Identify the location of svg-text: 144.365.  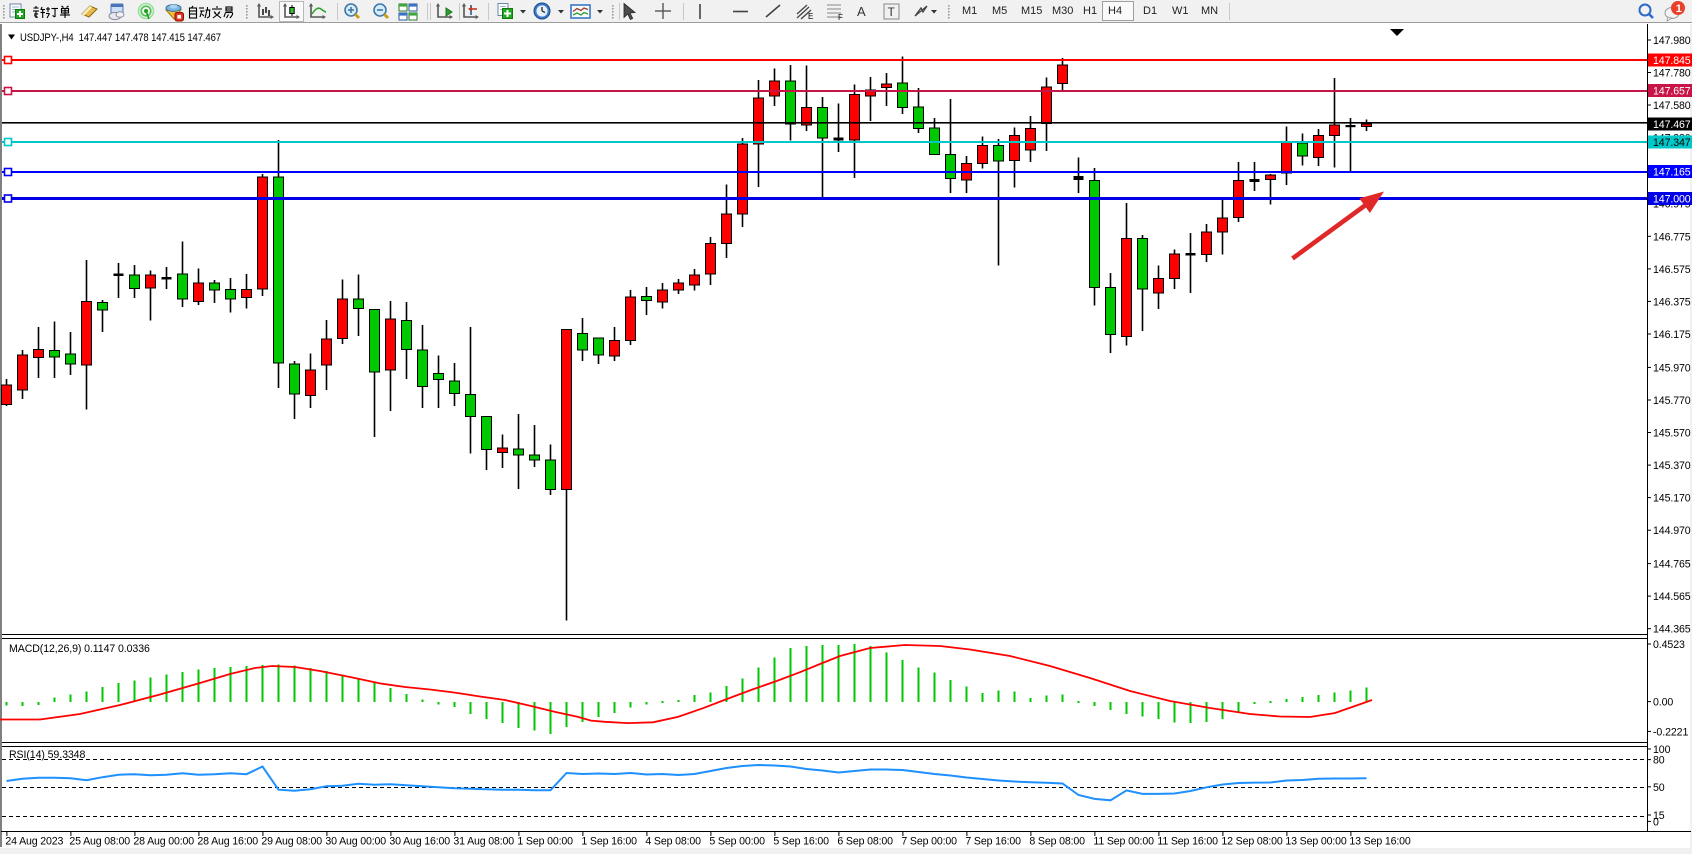
(1672, 630).